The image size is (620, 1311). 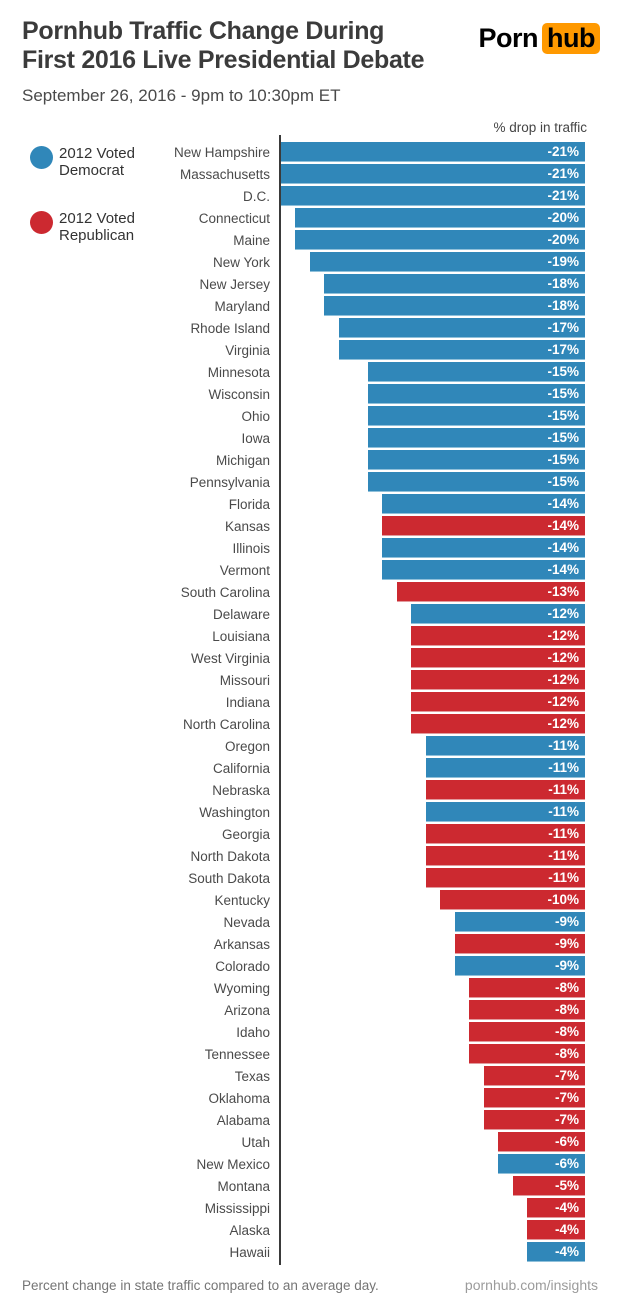 What do you see at coordinates (226, 724) in the screenshot?
I see `state-label: North Carolina` at bounding box center [226, 724].